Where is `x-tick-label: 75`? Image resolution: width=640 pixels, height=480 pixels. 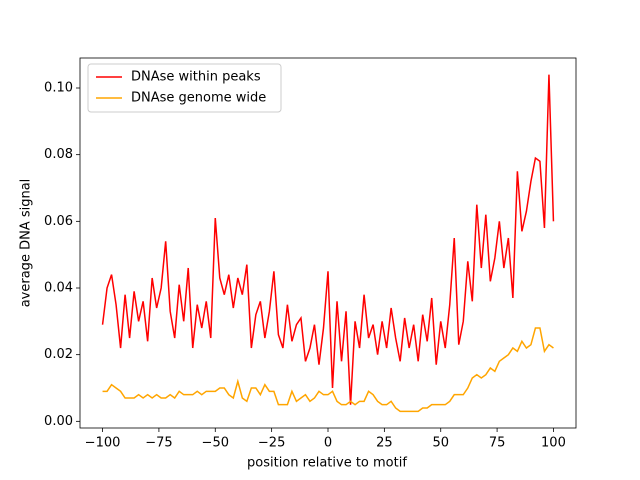
x-tick-label: 75 is located at coordinates (497, 443).